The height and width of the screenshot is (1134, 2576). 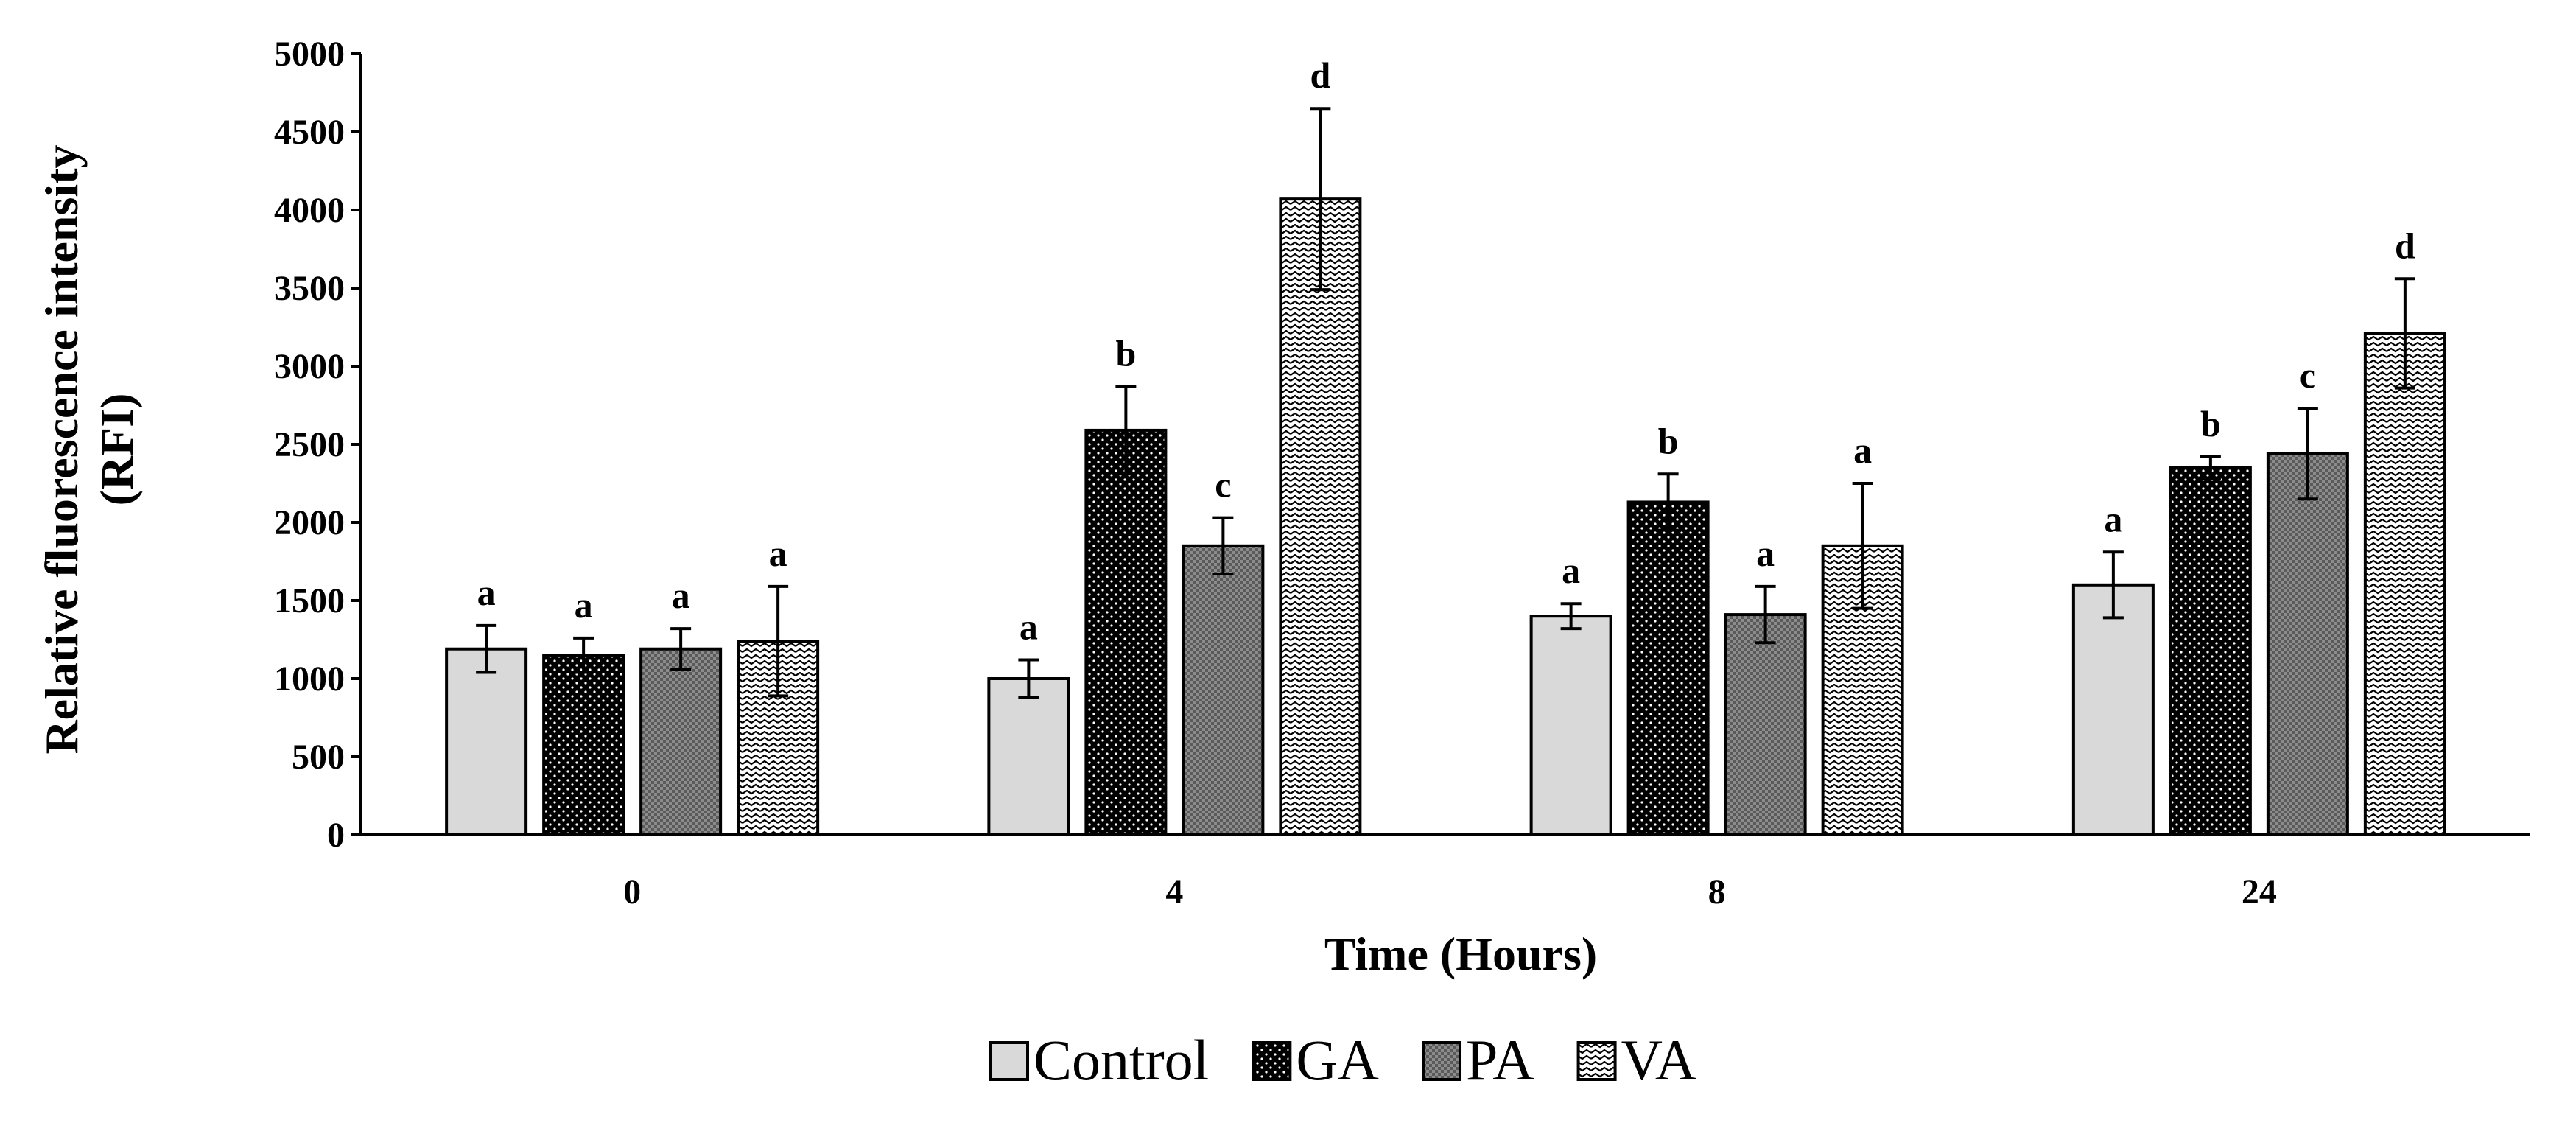 I want to click on y-axis-title-line2: (RFI), so click(x=117, y=449).